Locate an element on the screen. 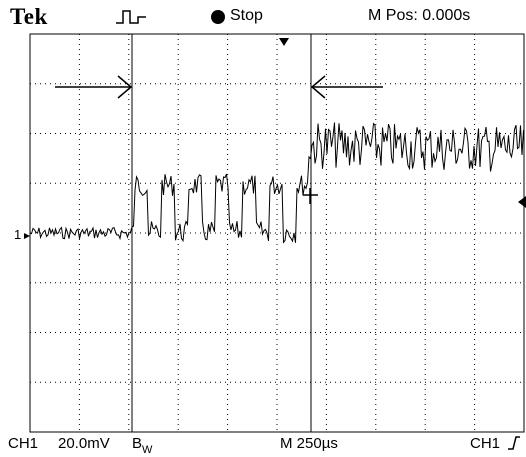 The width and height of the screenshot is (526, 457). bandwidth-limit: BW is located at coordinates (142, 445).